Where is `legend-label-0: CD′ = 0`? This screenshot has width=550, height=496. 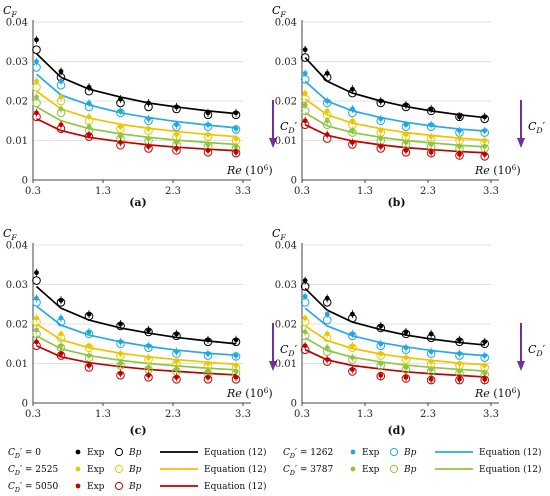 legend-label-0: CD′ = 0 is located at coordinates (24, 454).